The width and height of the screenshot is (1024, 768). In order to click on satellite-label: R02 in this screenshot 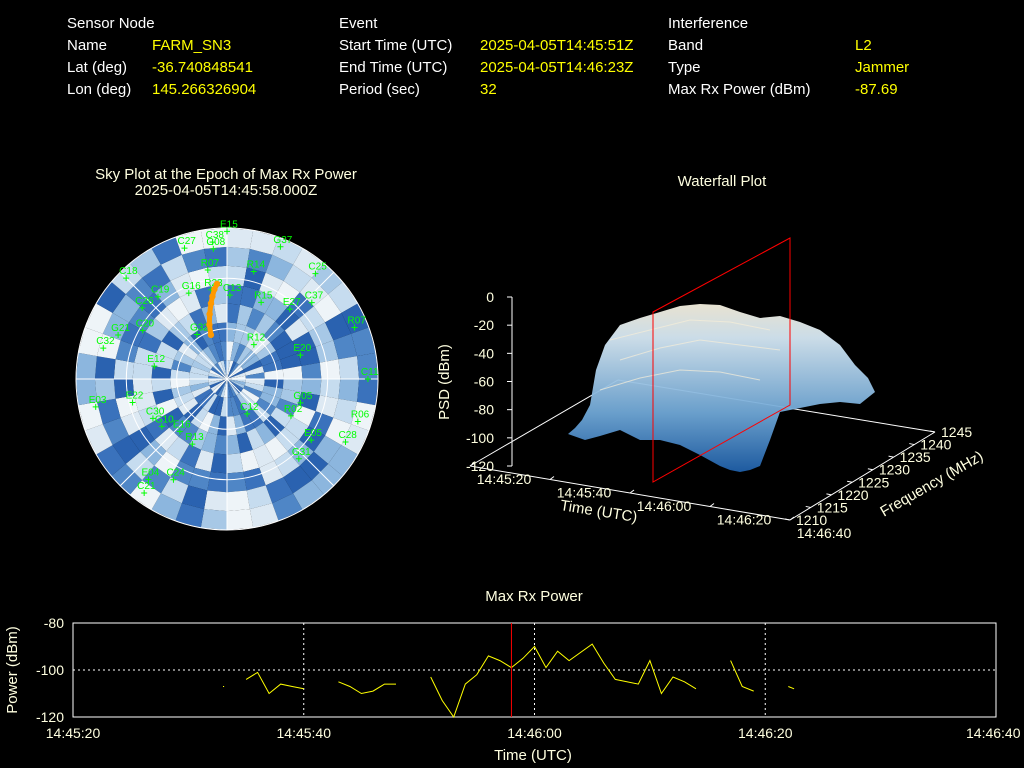, I will do `click(293, 409)`.